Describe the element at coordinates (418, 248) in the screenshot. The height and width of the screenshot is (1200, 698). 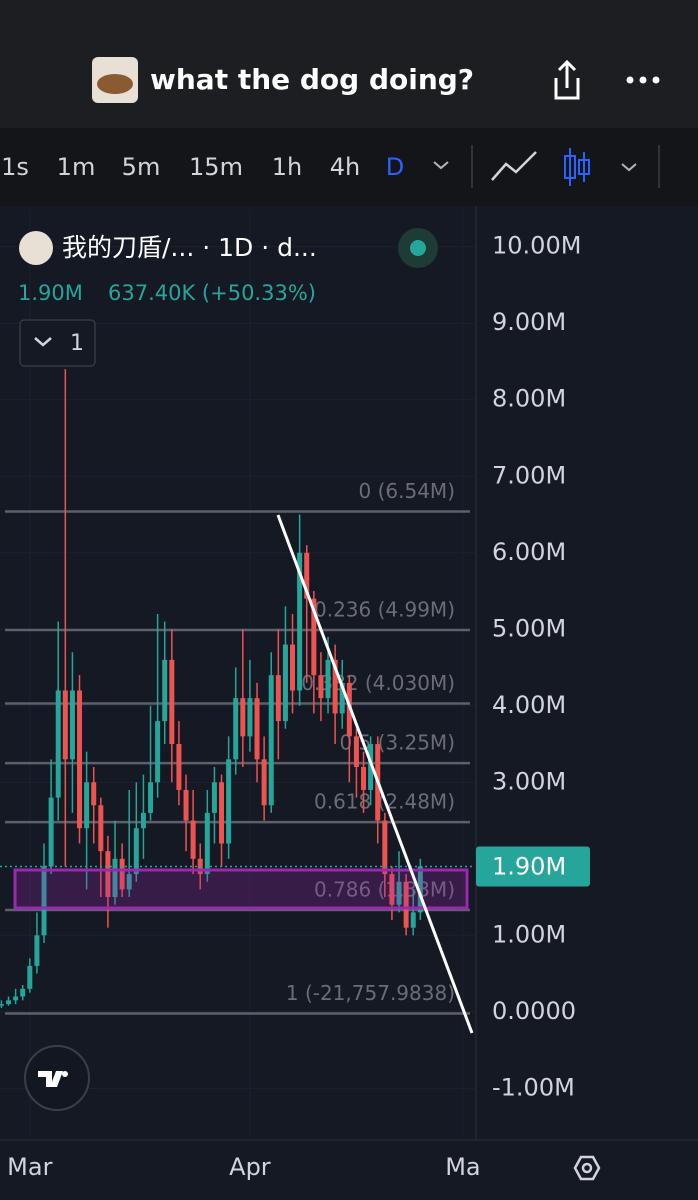
I see `status-dot` at that location.